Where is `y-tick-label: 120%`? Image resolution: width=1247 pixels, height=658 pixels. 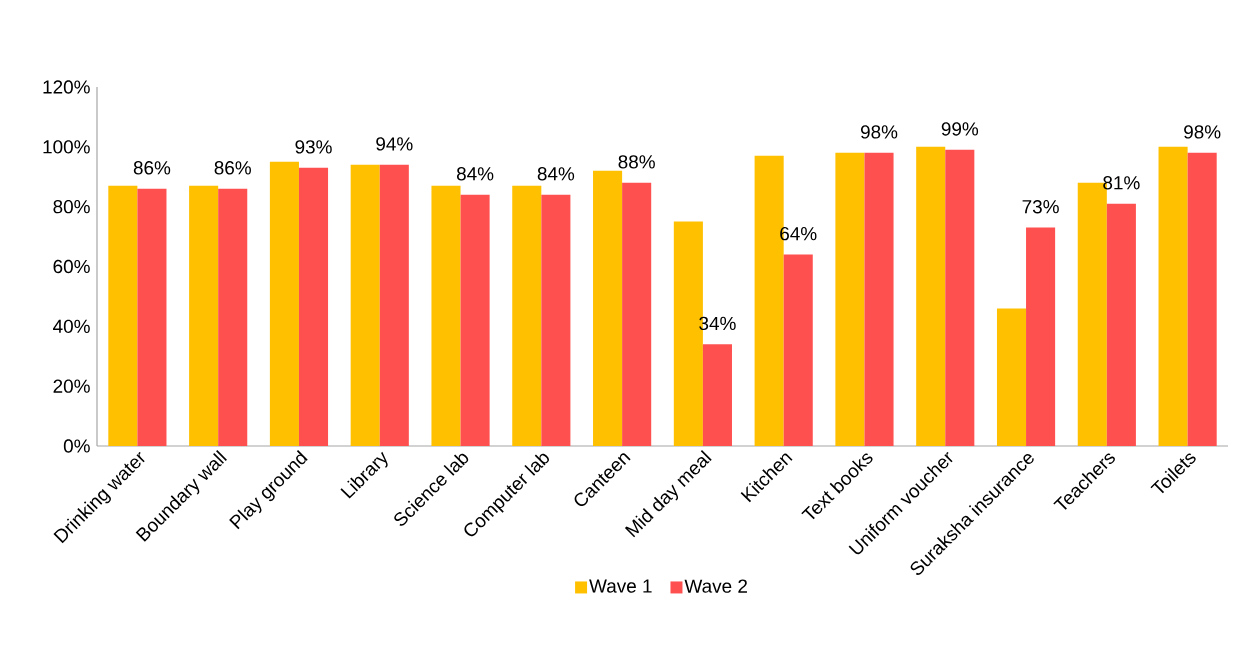 y-tick-label: 120% is located at coordinates (66, 87).